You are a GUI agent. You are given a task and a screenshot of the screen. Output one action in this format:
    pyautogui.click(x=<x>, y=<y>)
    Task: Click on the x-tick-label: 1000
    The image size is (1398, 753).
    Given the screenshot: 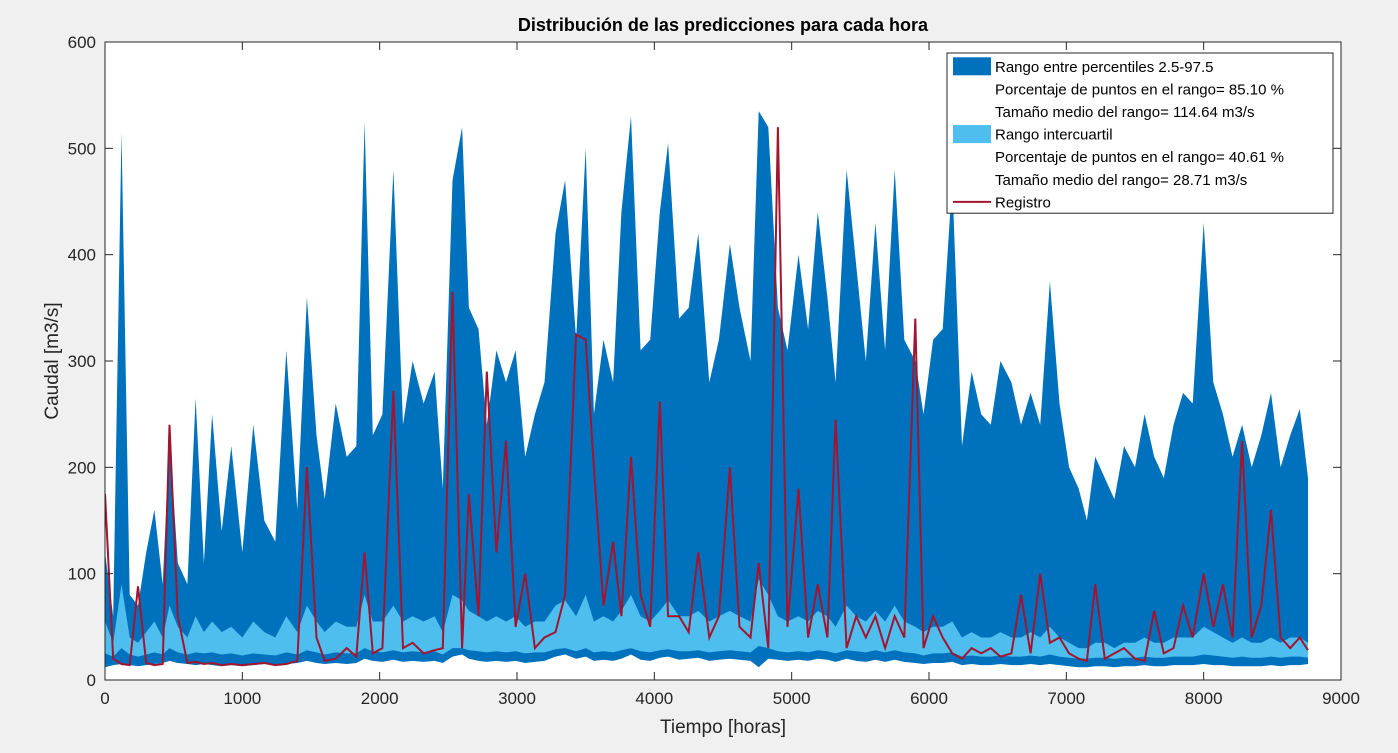 What is the action you would take?
    pyautogui.click(x=242, y=698)
    